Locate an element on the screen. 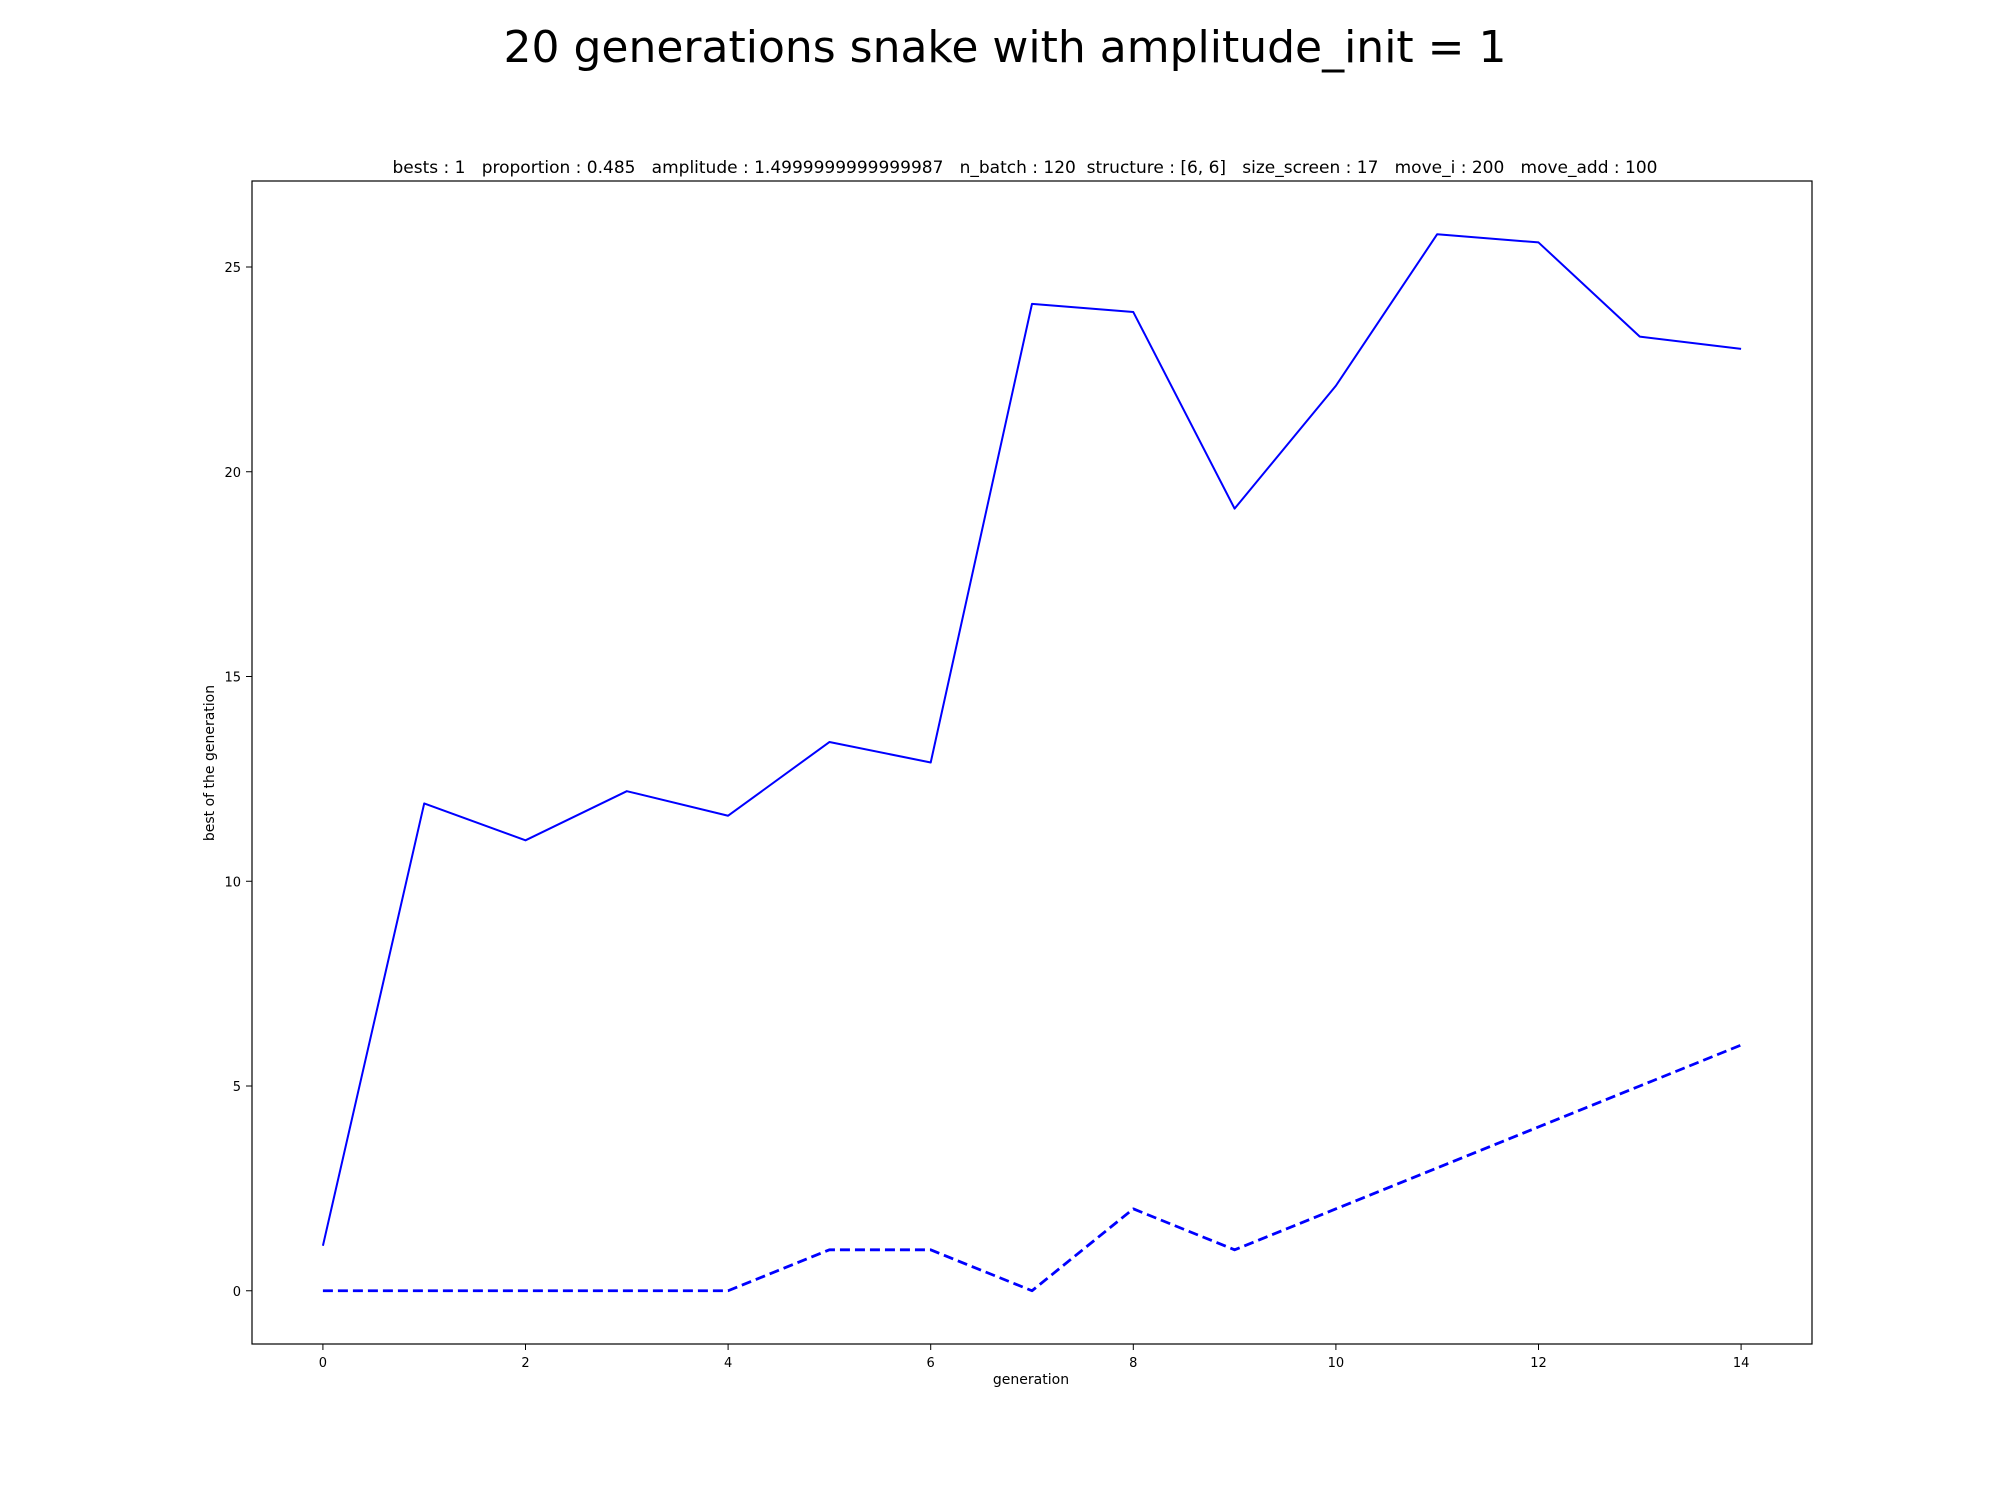  y-tick-label: 10 is located at coordinates (232, 882).